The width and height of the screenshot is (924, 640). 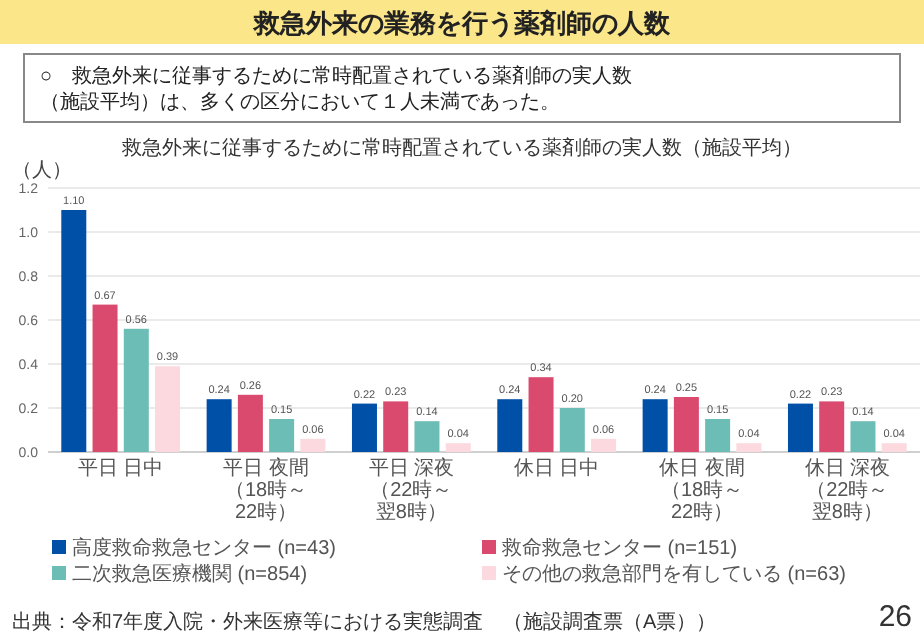 What do you see at coordinates (266, 490) in the screenshot?
I see `x-tick-label: 平日 夜間（18時～22時）` at bounding box center [266, 490].